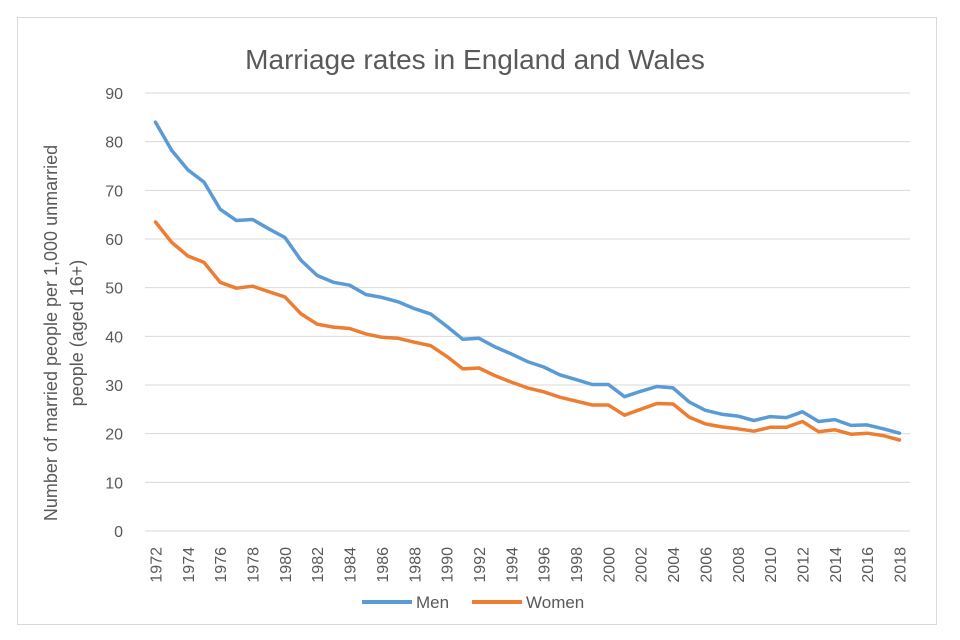 This screenshot has width=960, height=640. What do you see at coordinates (318, 565) in the screenshot?
I see `x-tick-label: 1982` at bounding box center [318, 565].